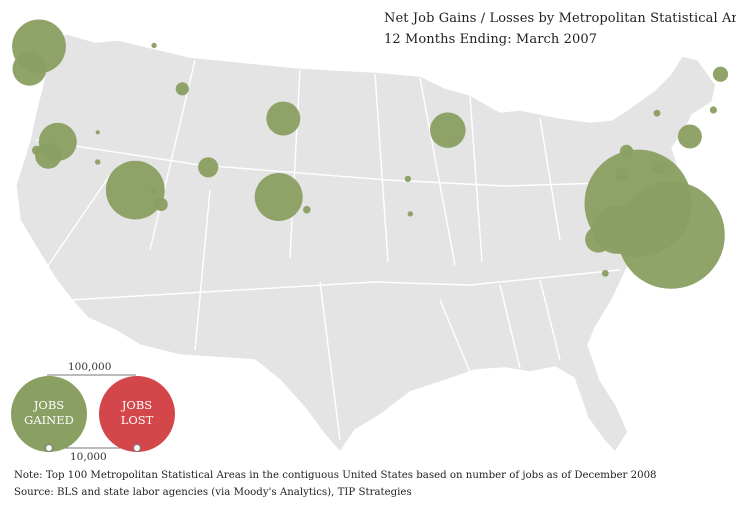 This screenshot has height=510, width=736. I want to click on legend-small-circle-gain, so click(49, 448).